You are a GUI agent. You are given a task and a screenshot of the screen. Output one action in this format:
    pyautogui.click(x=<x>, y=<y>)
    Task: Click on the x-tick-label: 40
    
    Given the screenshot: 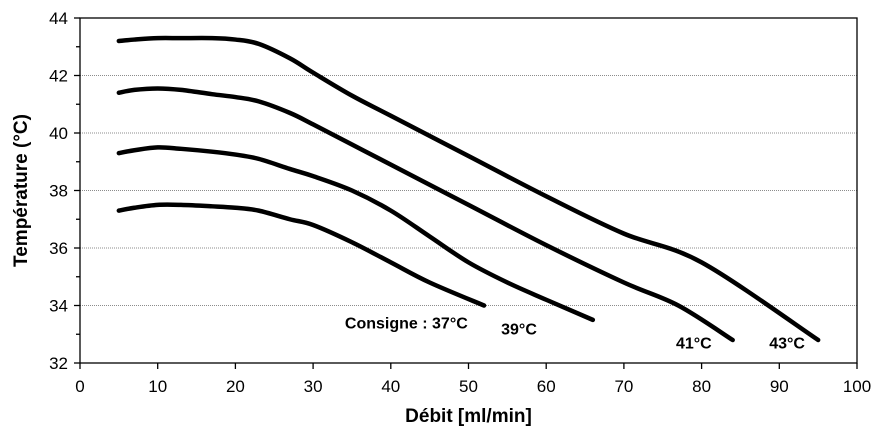 What is the action you would take?
    pyautogui.click(x=390, y=386)
    